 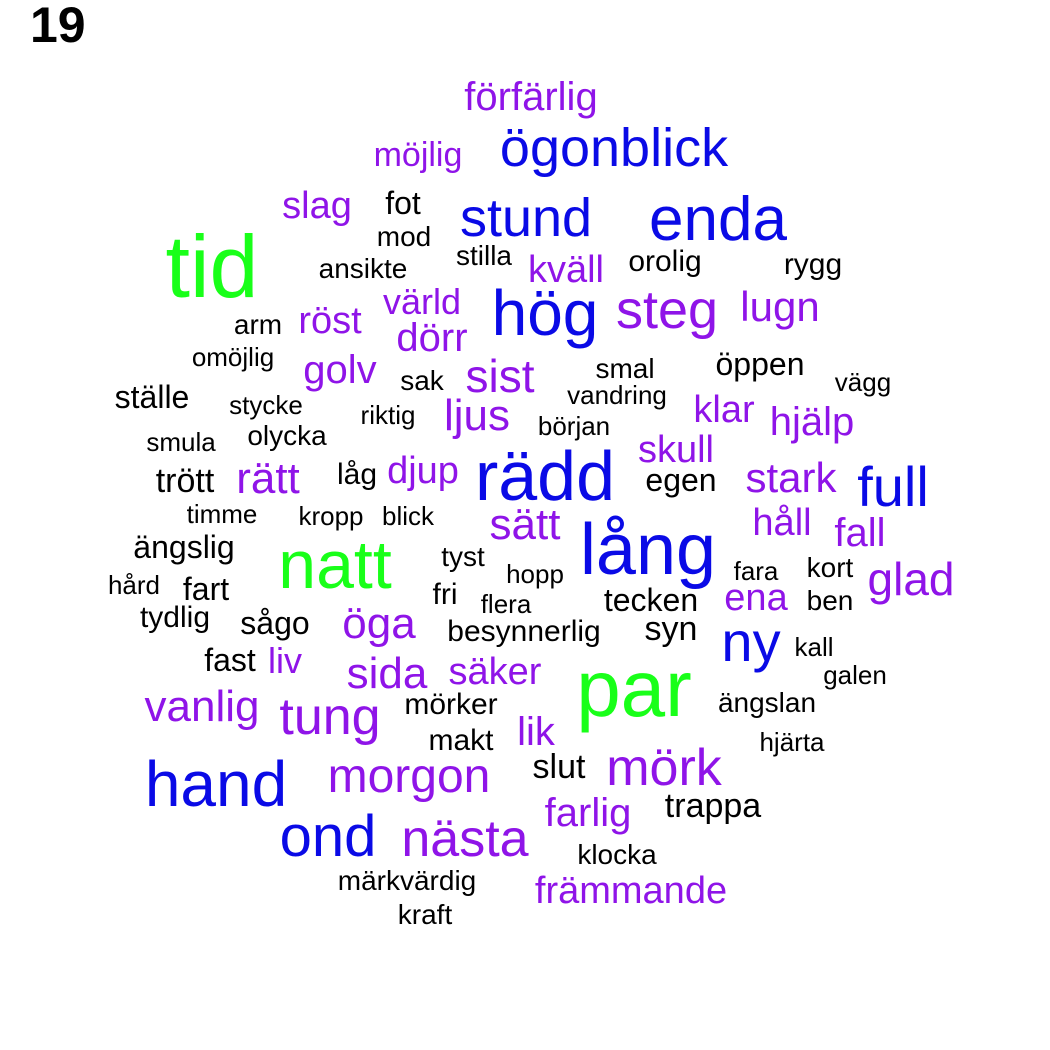 What do you see at coordinates (855, 675) in the screenshot?
I see `word-80: galen` at bounding box center [855, 675].